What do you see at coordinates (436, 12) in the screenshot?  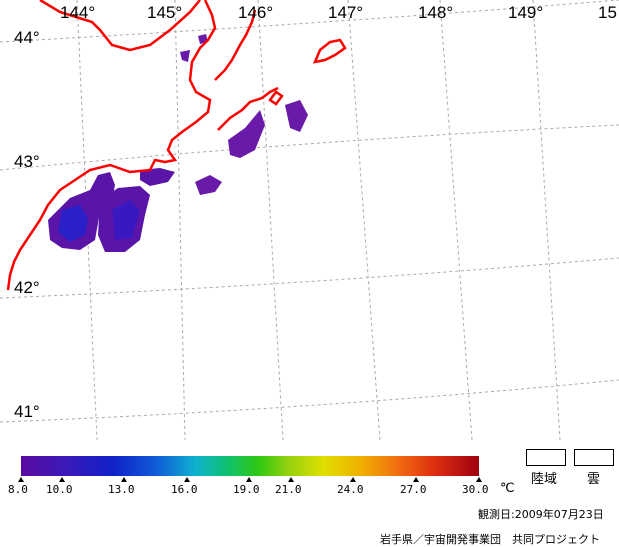 I see `lon-label-148: 148°` at bounding box center [436, 12].